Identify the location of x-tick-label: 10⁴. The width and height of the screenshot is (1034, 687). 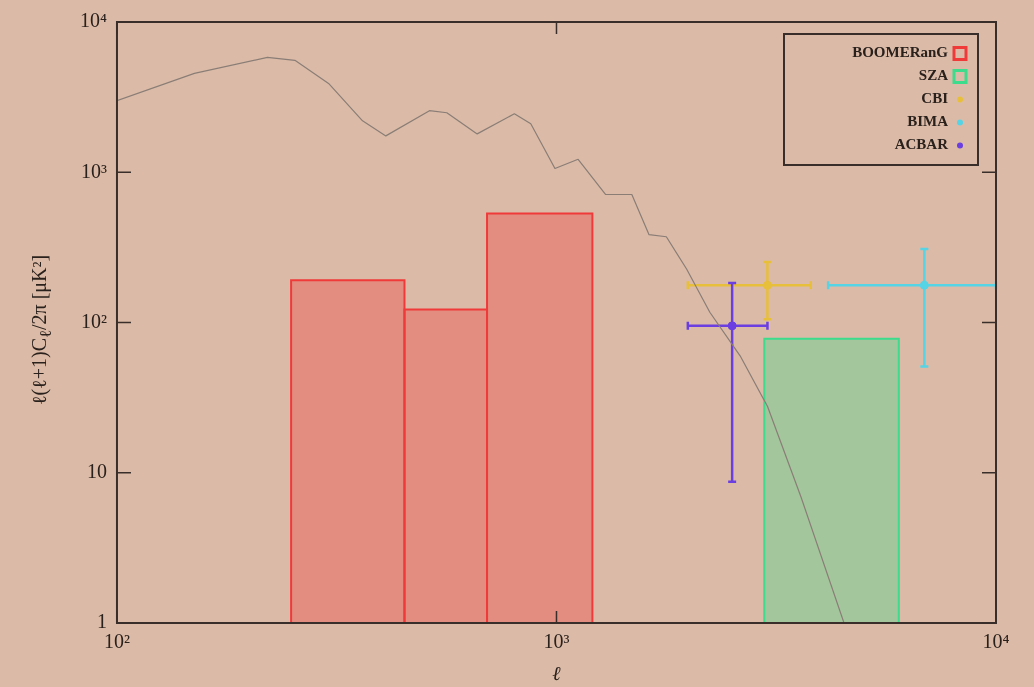
(996, 641).